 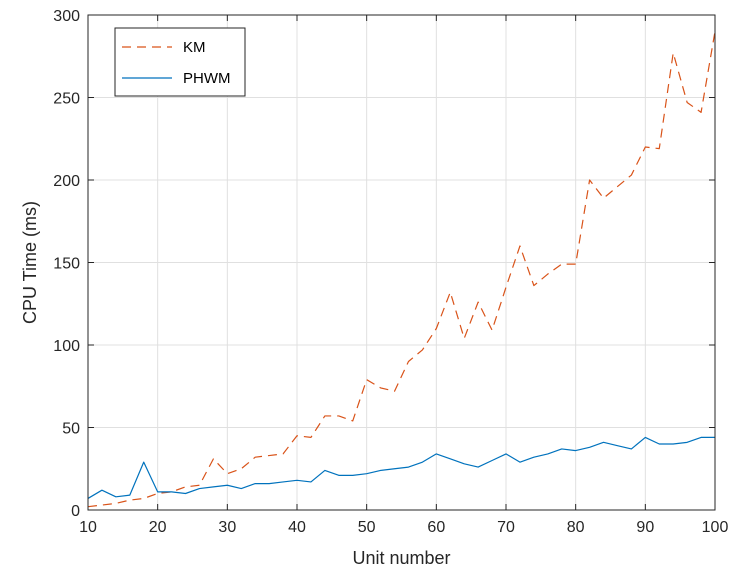 What do you see at coordinates (401, 558) in the screenshot?
I see `x-axis-label: Unit number` at bounding box center [401, 558].